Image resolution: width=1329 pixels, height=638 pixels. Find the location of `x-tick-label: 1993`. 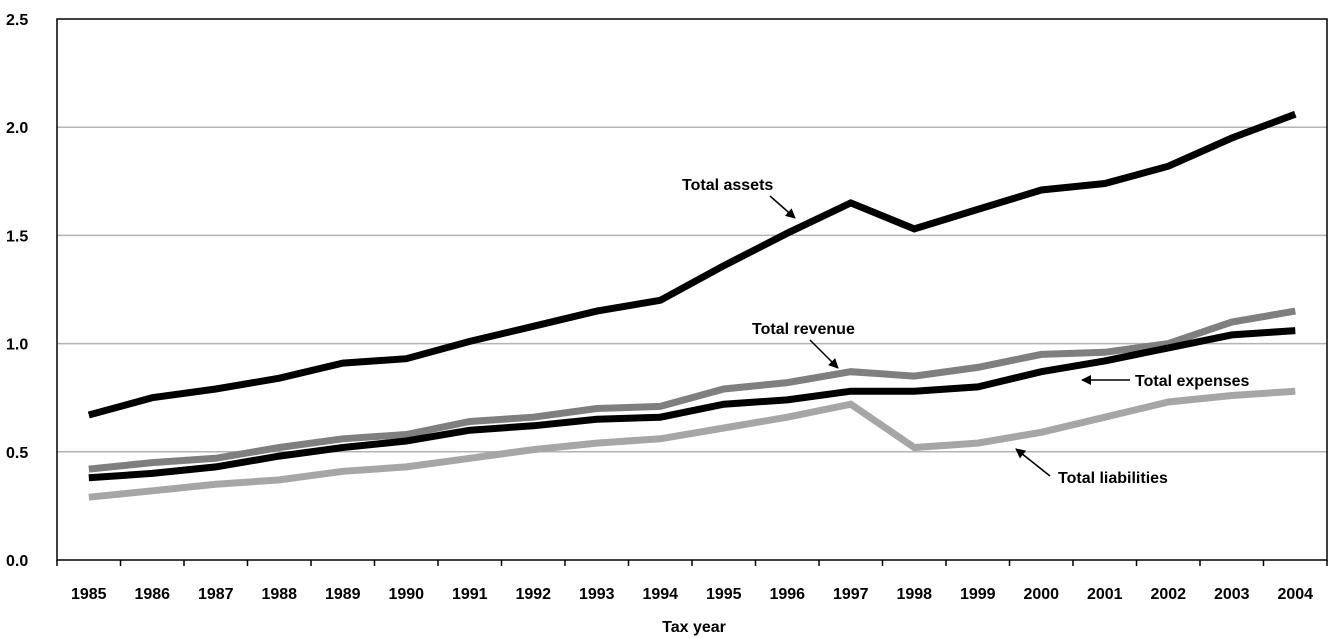

x-tick-label: 1993 is located at coordinates (597, 594).